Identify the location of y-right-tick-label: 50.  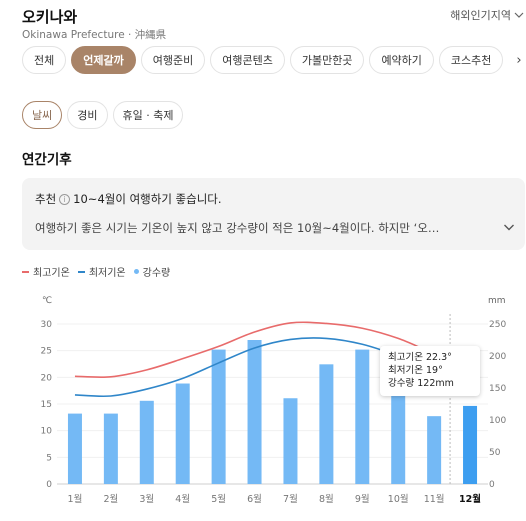
(495, 453).